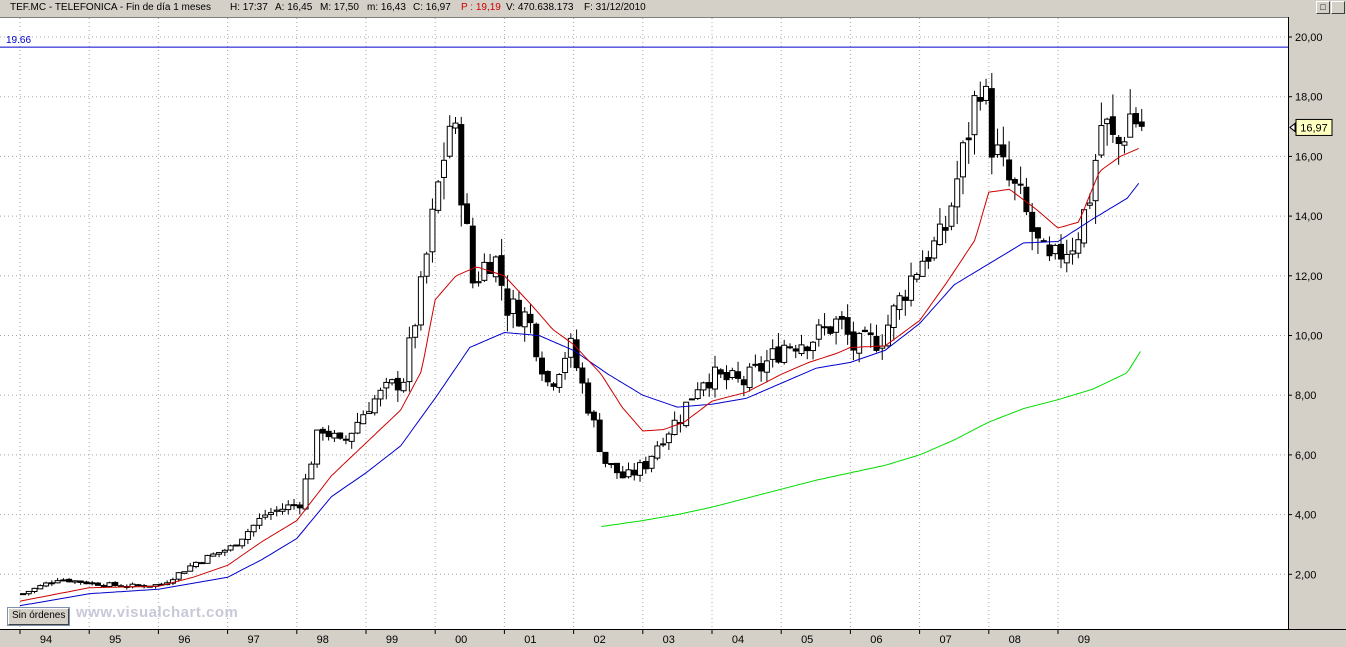 The width and height of the screenshot is (1346, 647). Describe the element at coordinates (481, 7) in the screenshot. I see `header-item: P : 19,19` at that location.